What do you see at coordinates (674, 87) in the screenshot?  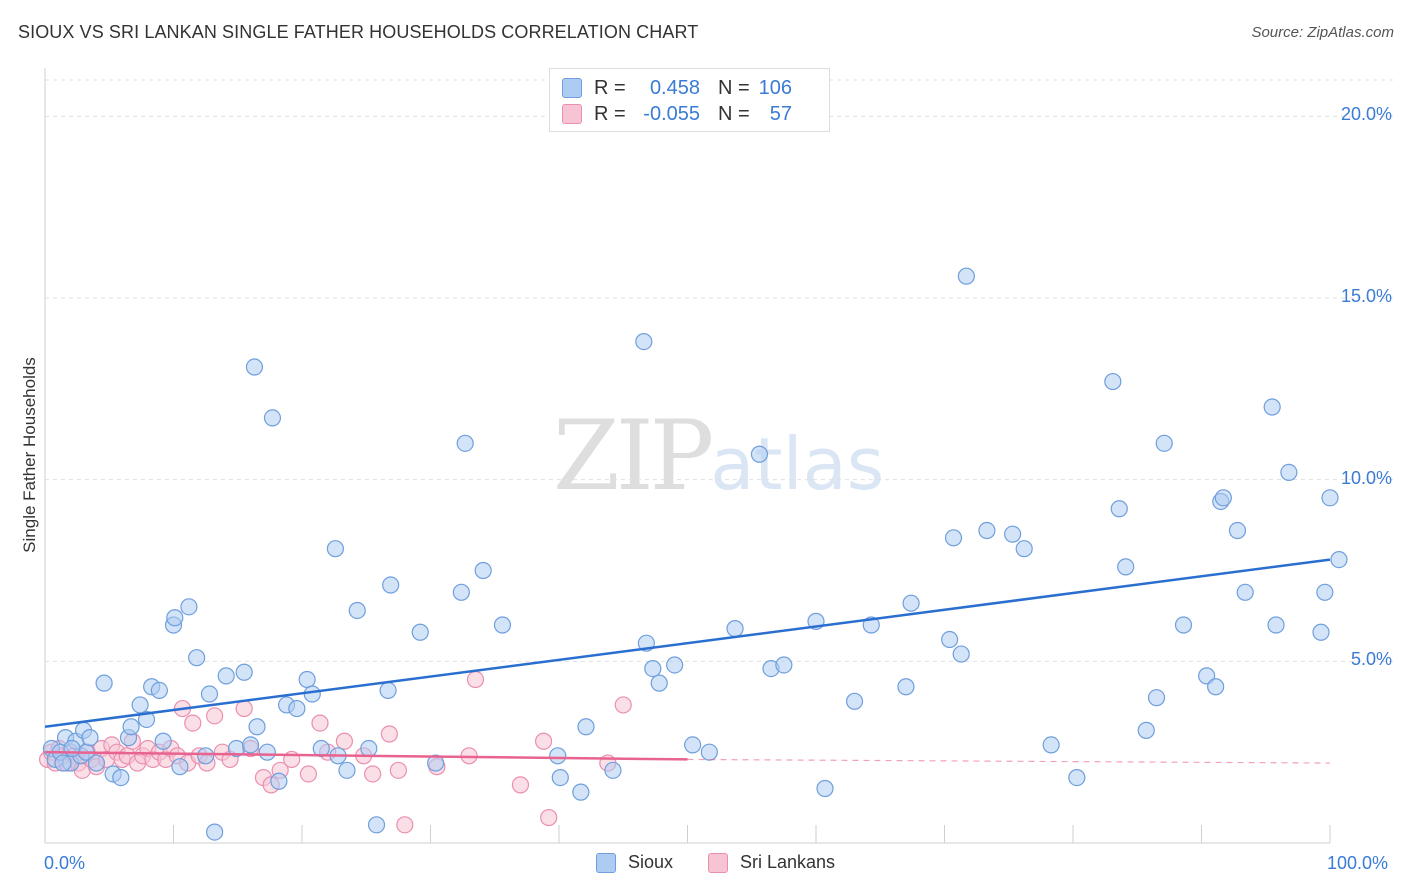 I see `r-value: 0.458` at bounding box center [674, 87].